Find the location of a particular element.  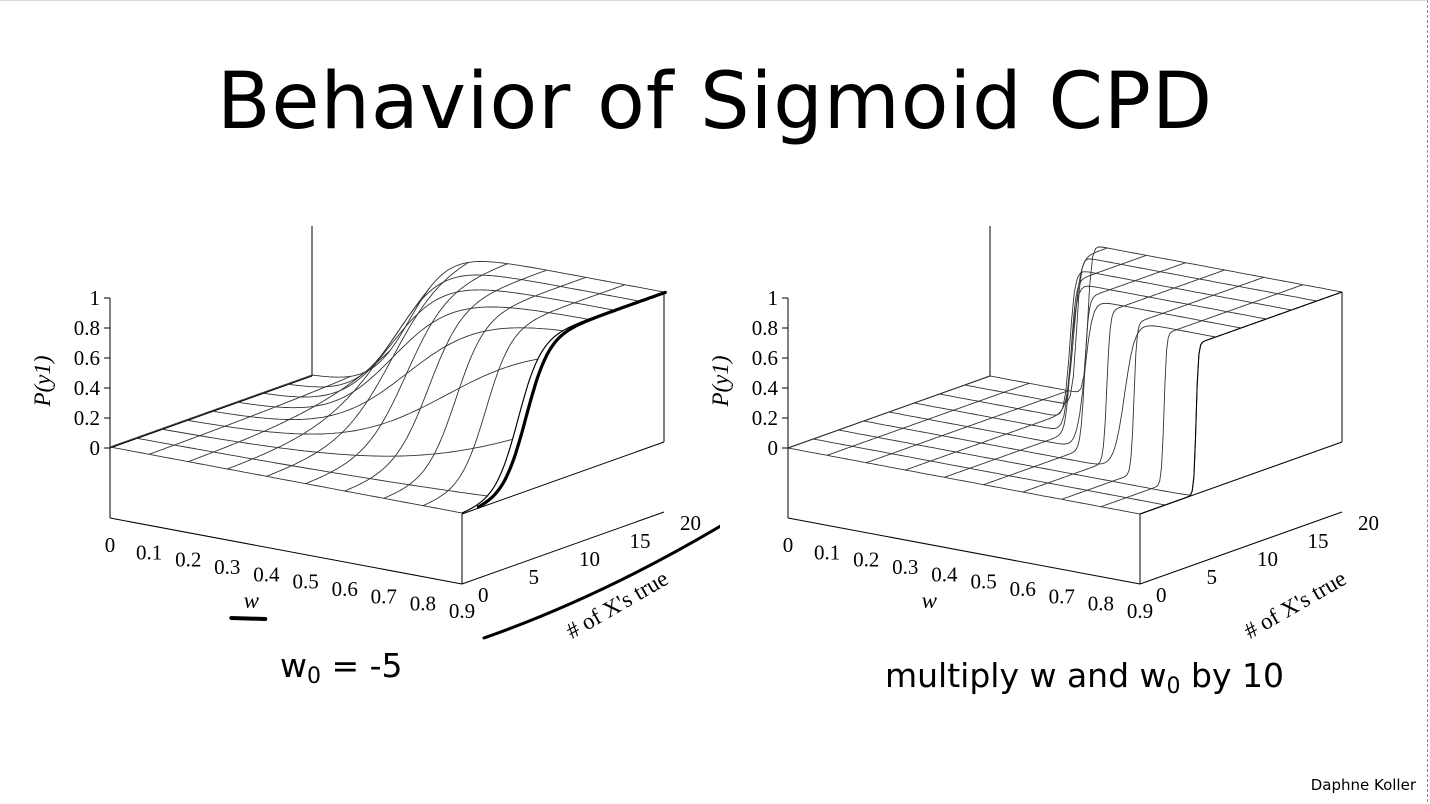

caption-right-sub: 0 is located at coordinates (1173, 686).